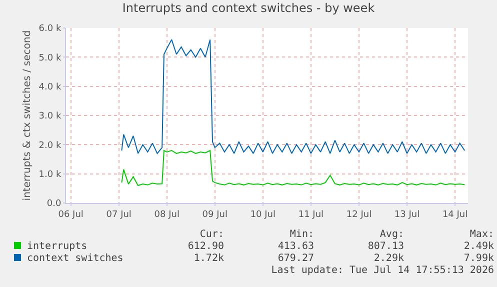 Image resolution: width=497 pixels, height=287 pixels. What do you see at coordinates (50, 145) in the screenshot?
I see `y-tick-label: 2.0 k` at bounding box center [50, 145].